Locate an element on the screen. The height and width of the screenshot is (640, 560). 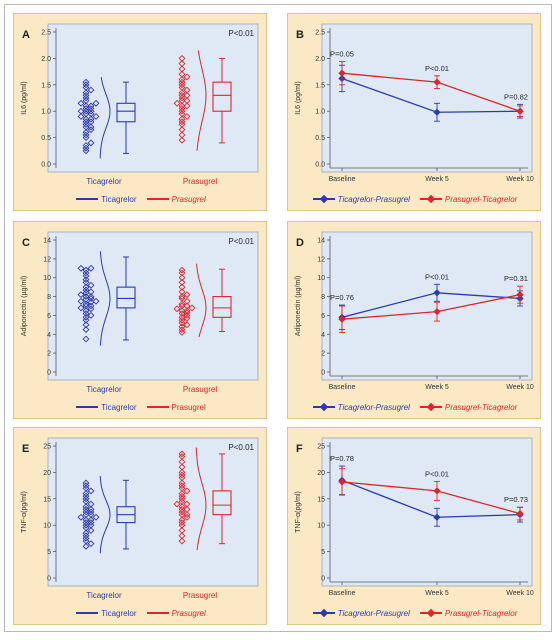
y-axis: 0.0 0.5 1.0 1.5 2.0 2.5 is located at coordinates (49, 98).